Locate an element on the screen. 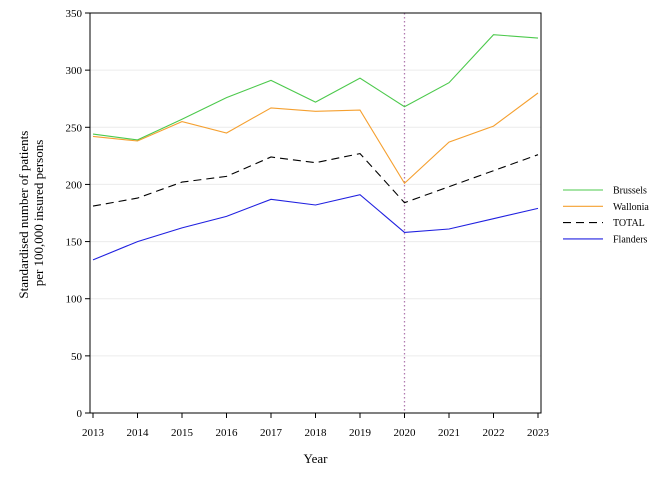 Image resolution: width=672 pixels, height=480 pixels. series-line-total is located at coordinates (315, 179).